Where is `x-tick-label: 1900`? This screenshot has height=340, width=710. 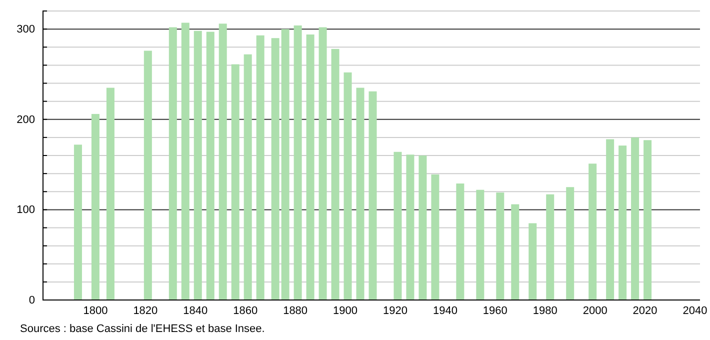 x-tick-label: 1900 is located at coordinates (345, 310).